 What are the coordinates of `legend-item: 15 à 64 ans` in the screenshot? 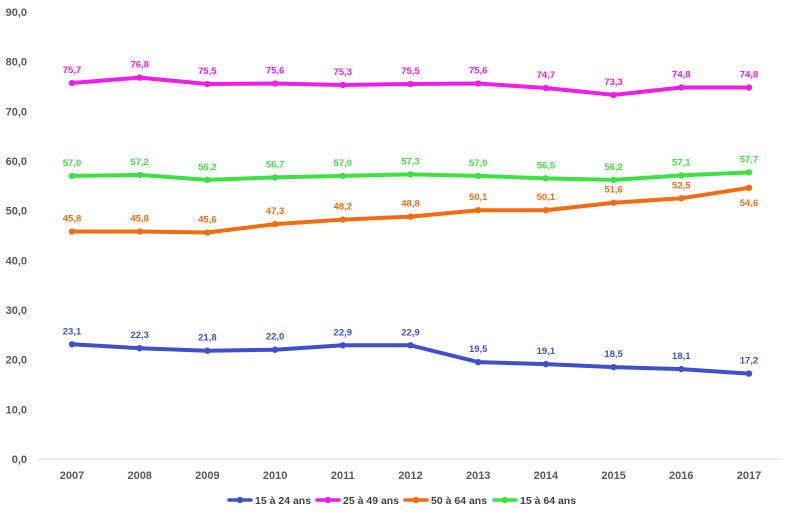 It's located at (534, 501).